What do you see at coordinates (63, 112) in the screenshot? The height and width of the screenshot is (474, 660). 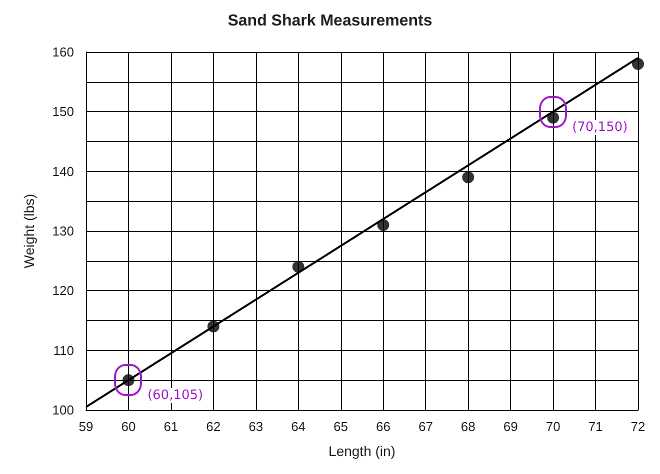 I see `y-tick-label: 150` at bounding box center [63, 112].